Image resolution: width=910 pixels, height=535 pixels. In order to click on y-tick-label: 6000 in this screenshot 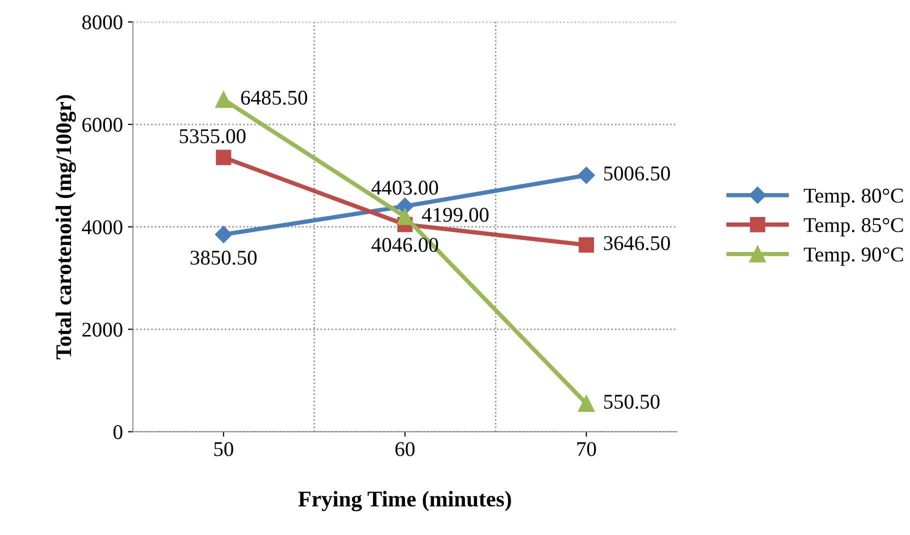, I will do `click(102, 125)`.